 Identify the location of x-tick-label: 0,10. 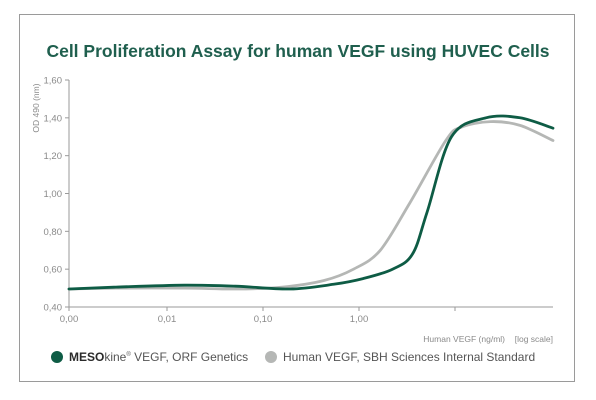
(263, 319).